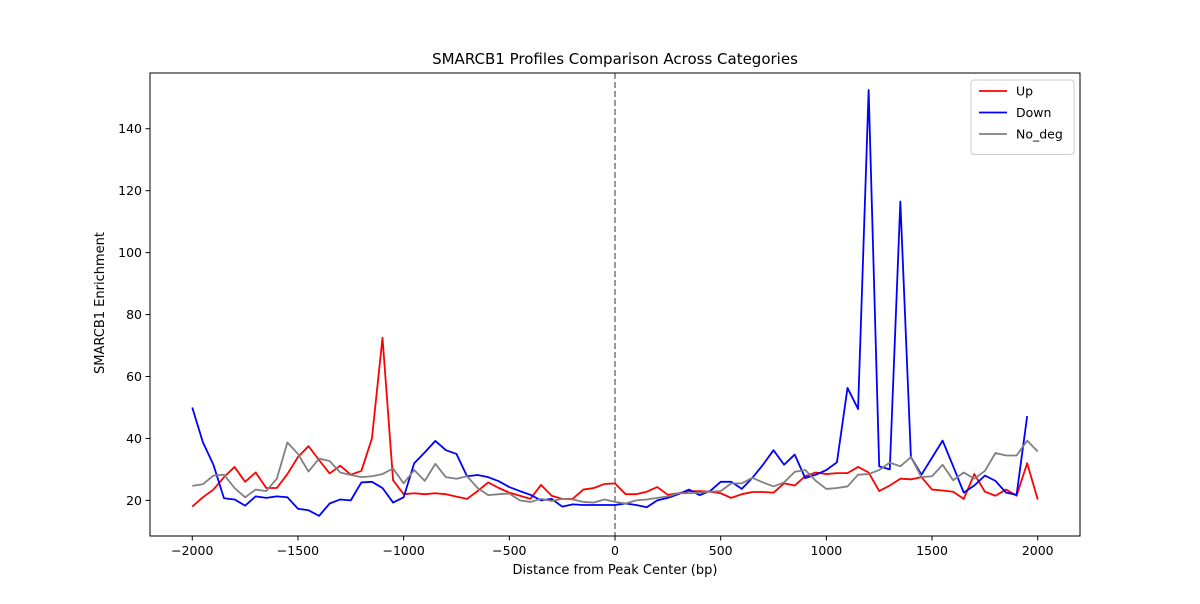 This screenshot has width=1200, height=604. Describe the element at coordinates (298, 550) in the screenshot. I see `x-tick-label: −1500` at that location.